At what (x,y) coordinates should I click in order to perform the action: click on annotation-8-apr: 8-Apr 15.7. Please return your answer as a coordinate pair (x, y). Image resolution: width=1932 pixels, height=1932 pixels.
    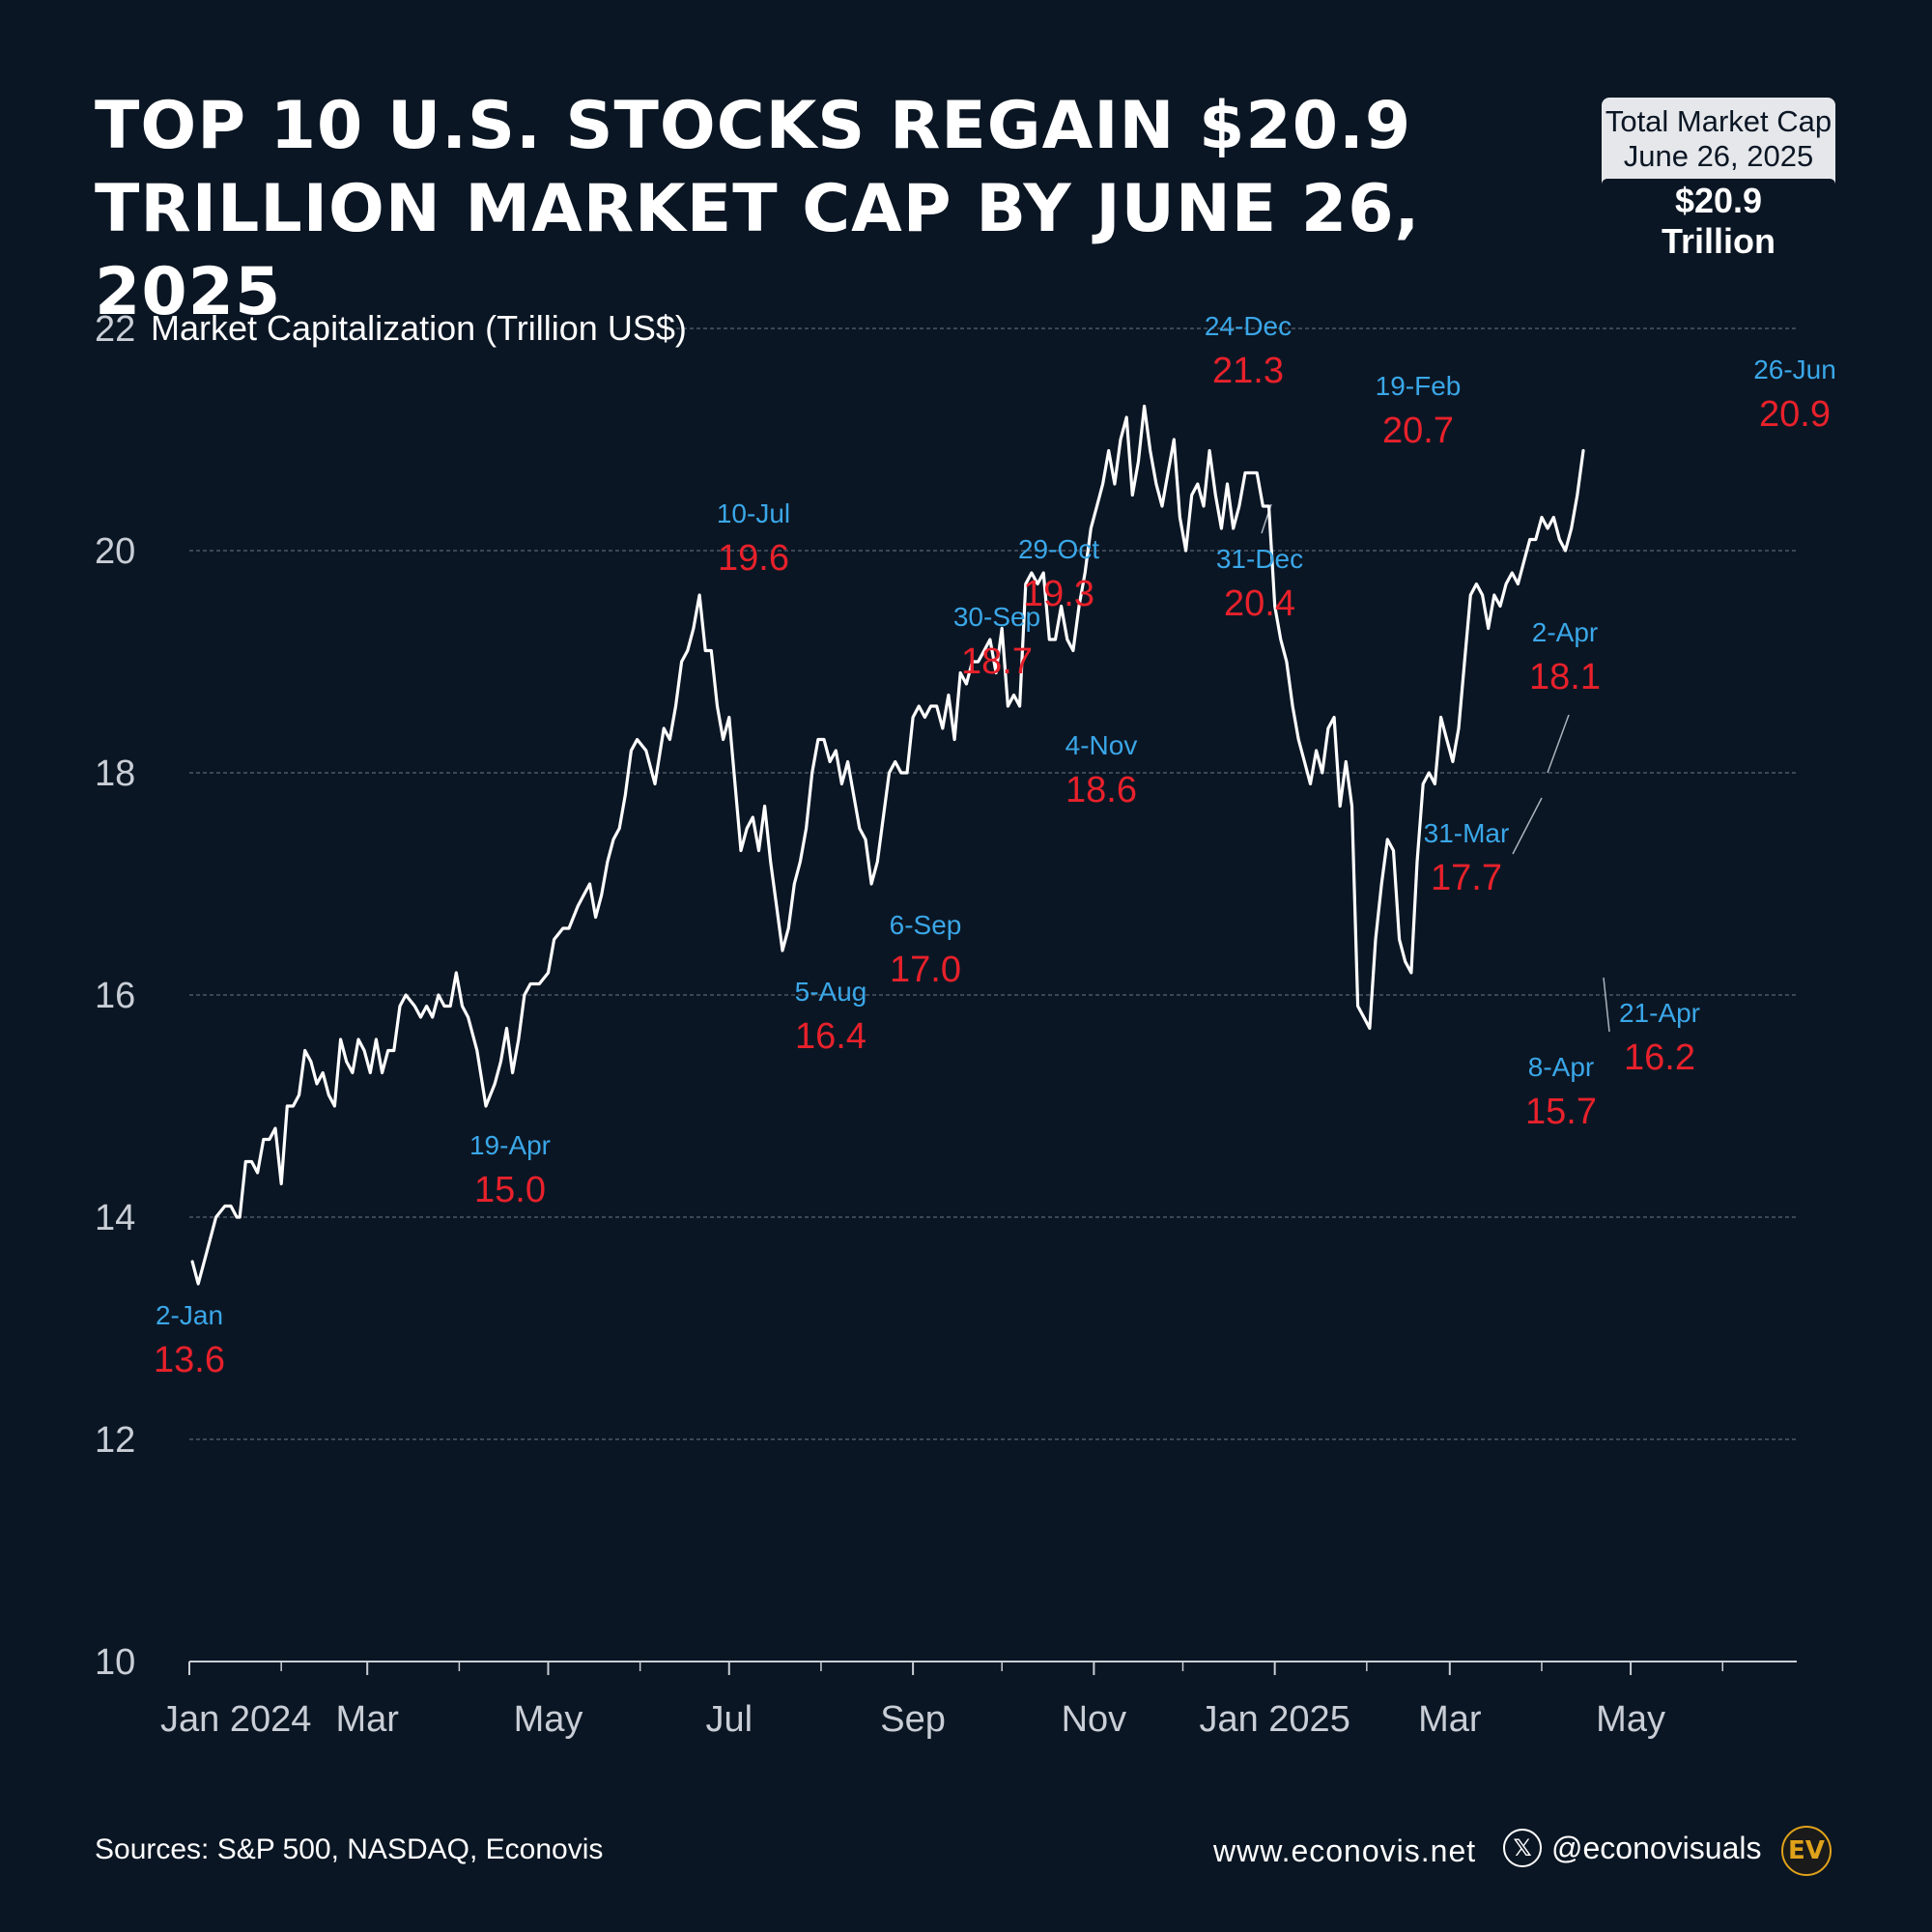
    Looking at the image, I should click on (1561, 1092).